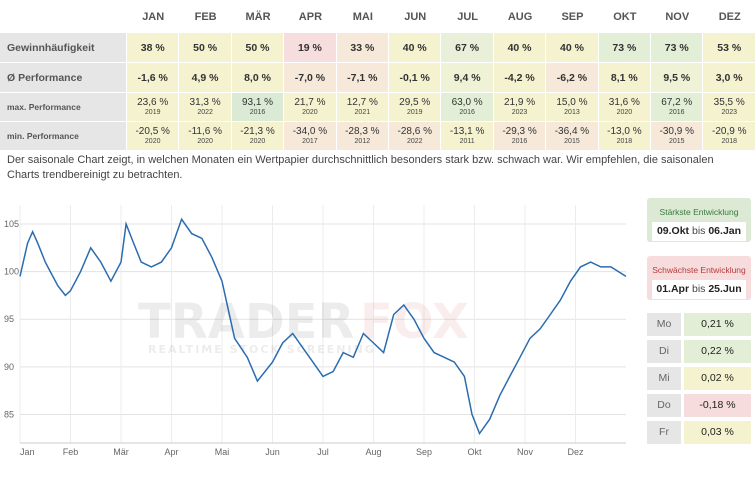 The image size is (756, 479). Describe the element at coordinates (725, 289) in the screenshot. I see `weakest-to: 25.Jun` at that location.